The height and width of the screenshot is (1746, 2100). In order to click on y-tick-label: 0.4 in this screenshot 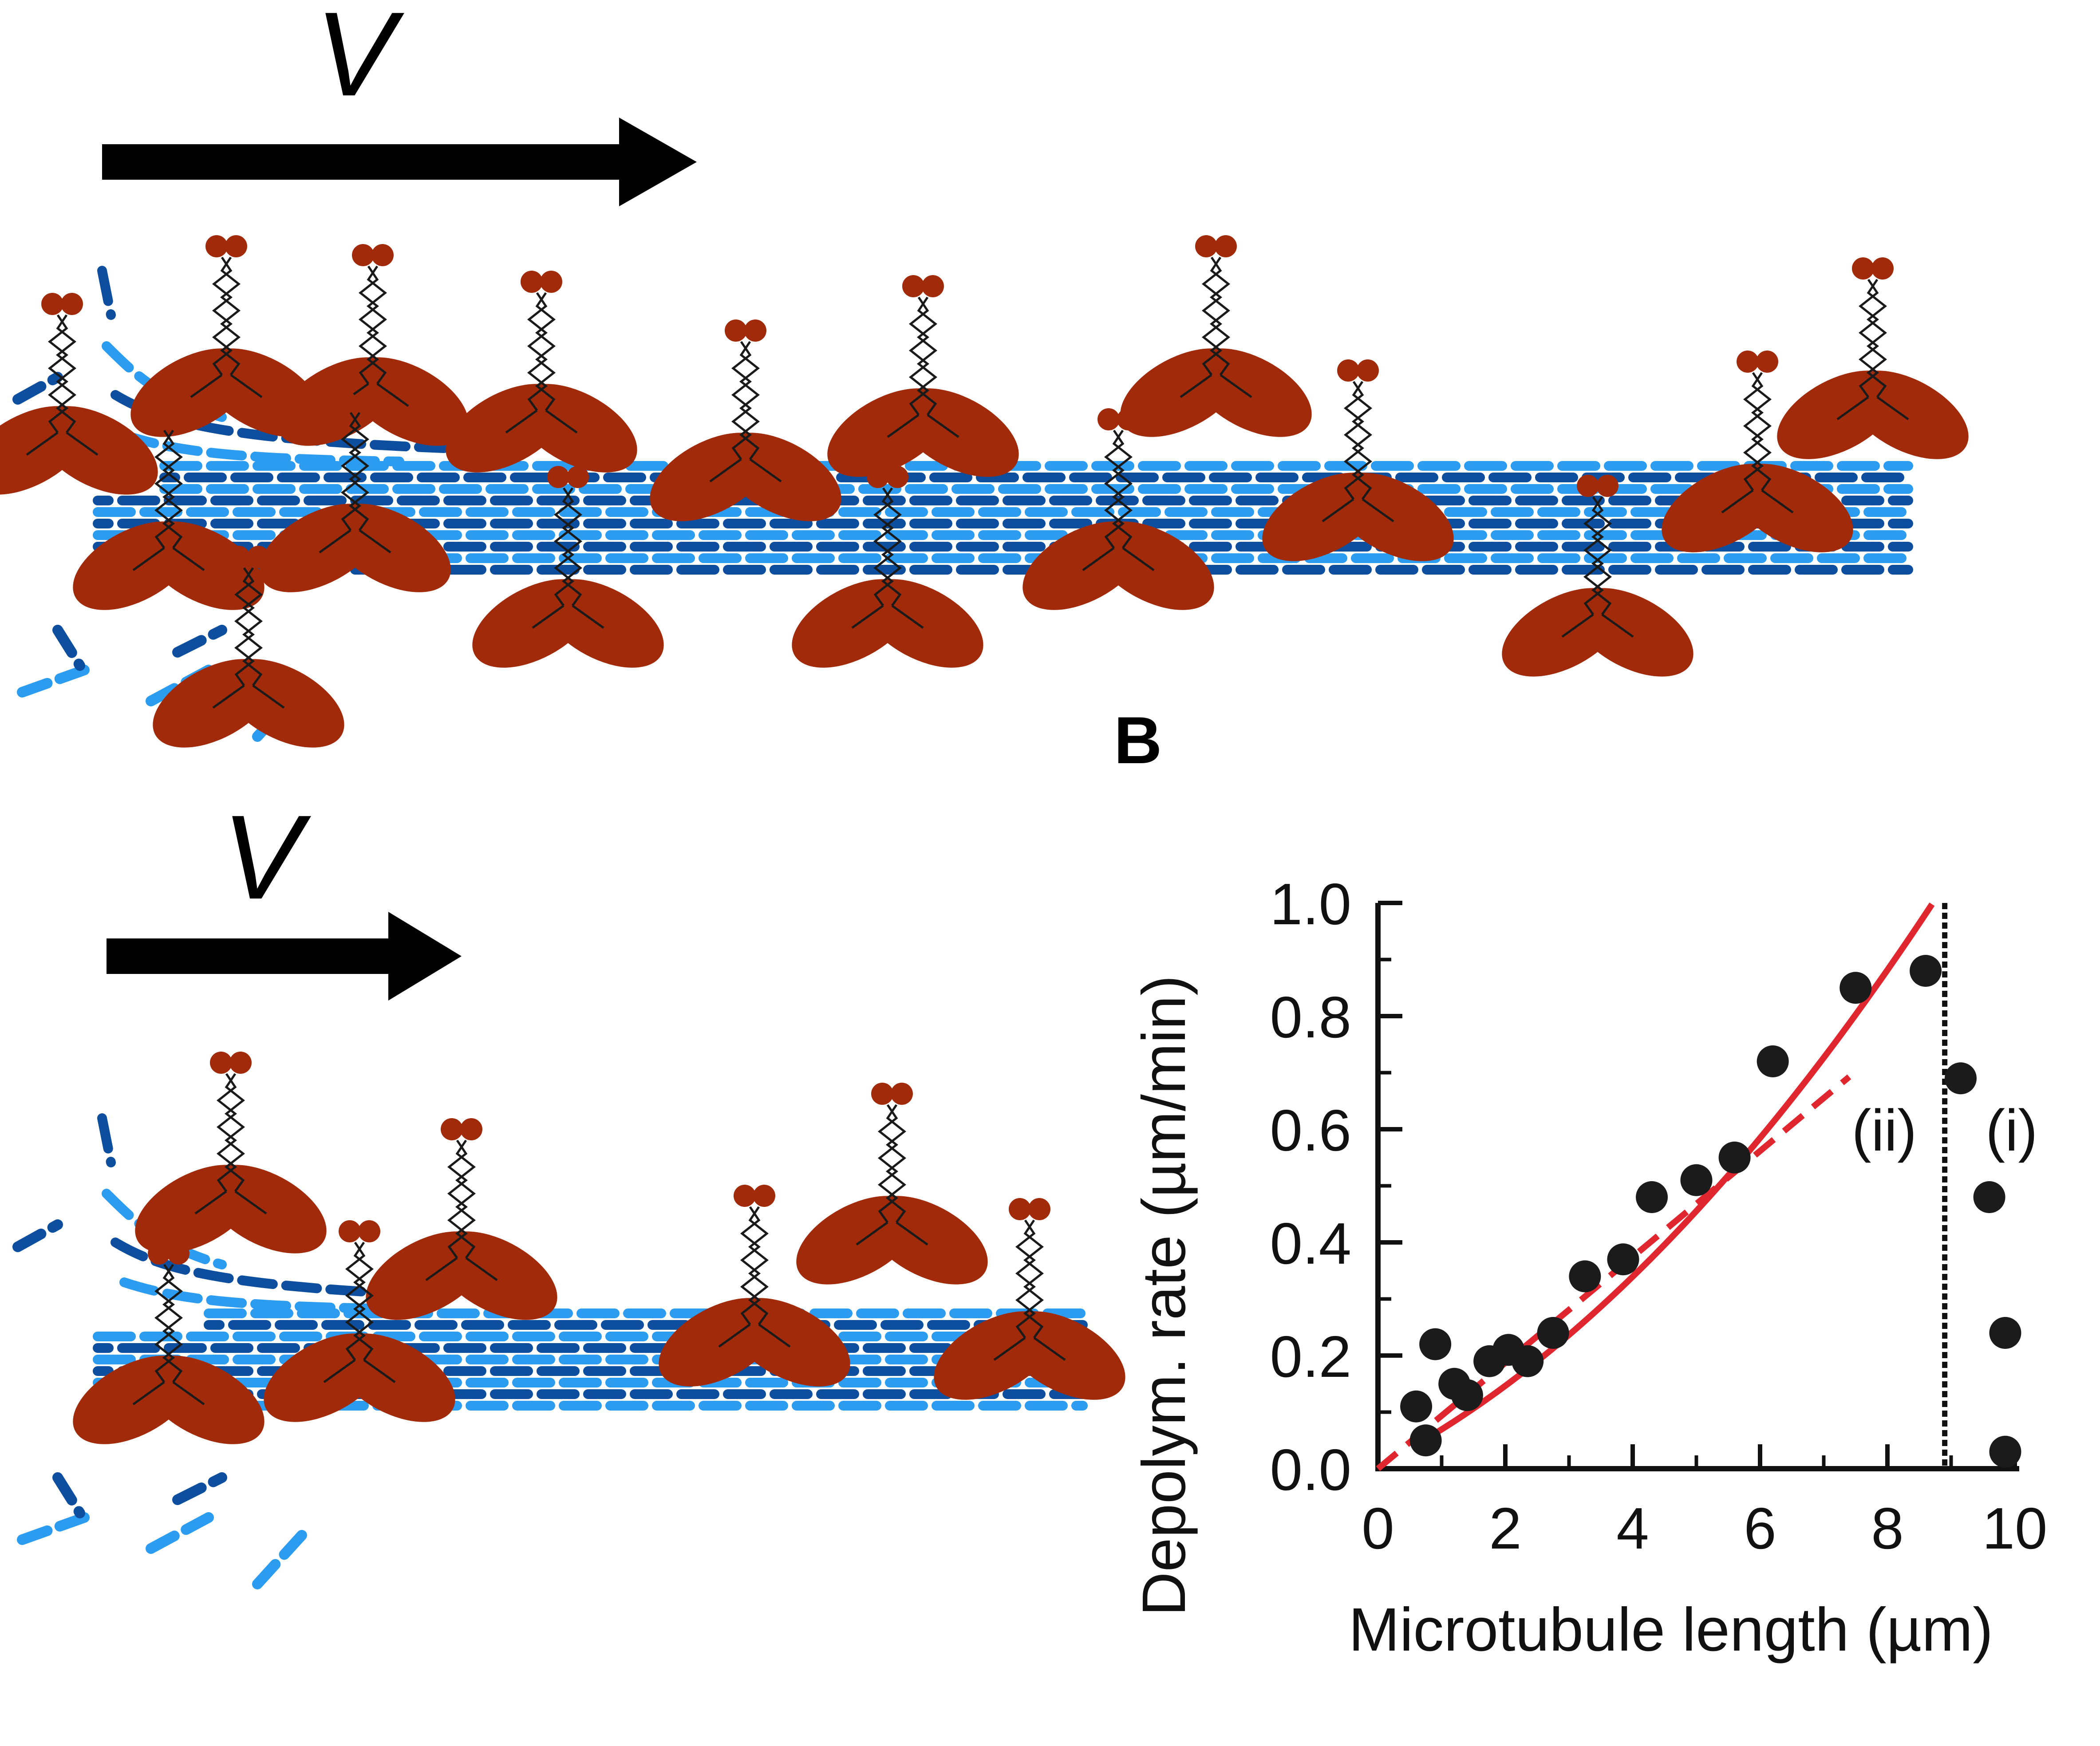, I will do `click(1311, 1243)`.